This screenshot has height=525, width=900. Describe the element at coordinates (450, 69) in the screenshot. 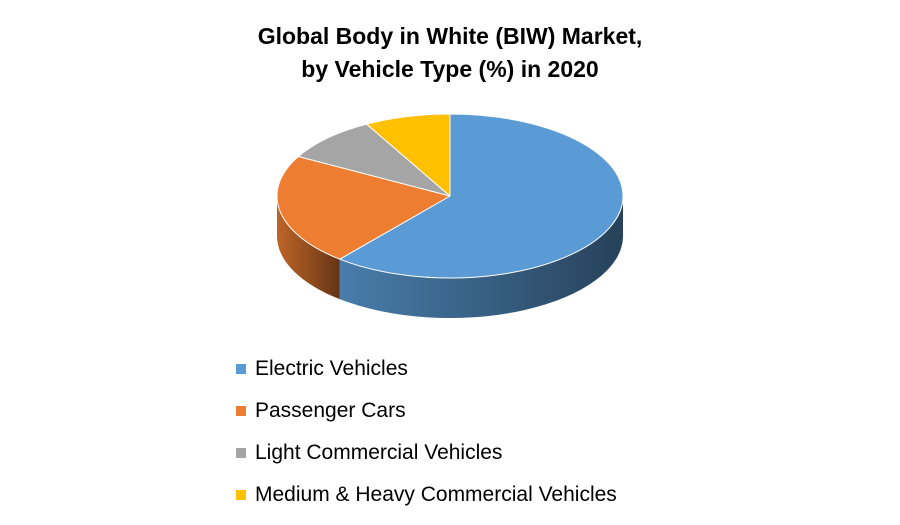

I see `chart-title-line-2: by Vehicle Type (%) in 2020` at that location.